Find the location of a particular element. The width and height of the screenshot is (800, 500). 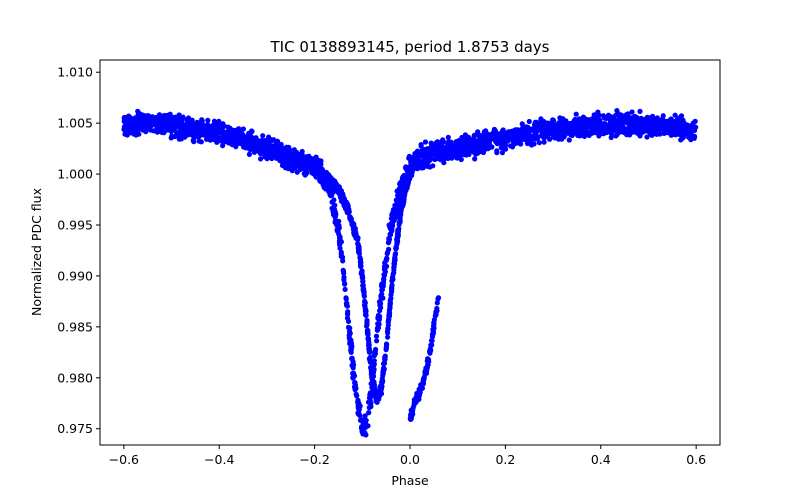

y-tick-label: 0.975 is located at coordinates (75, 428).